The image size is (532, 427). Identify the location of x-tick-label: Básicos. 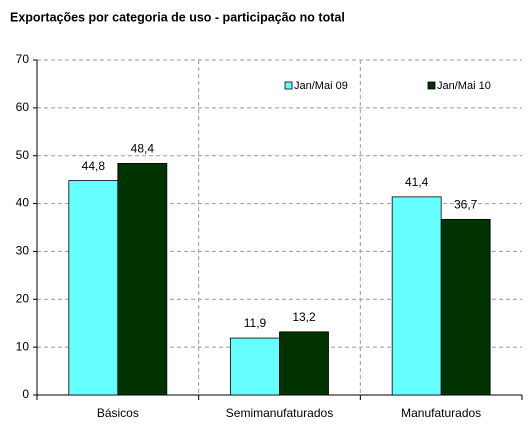
(118, 413).